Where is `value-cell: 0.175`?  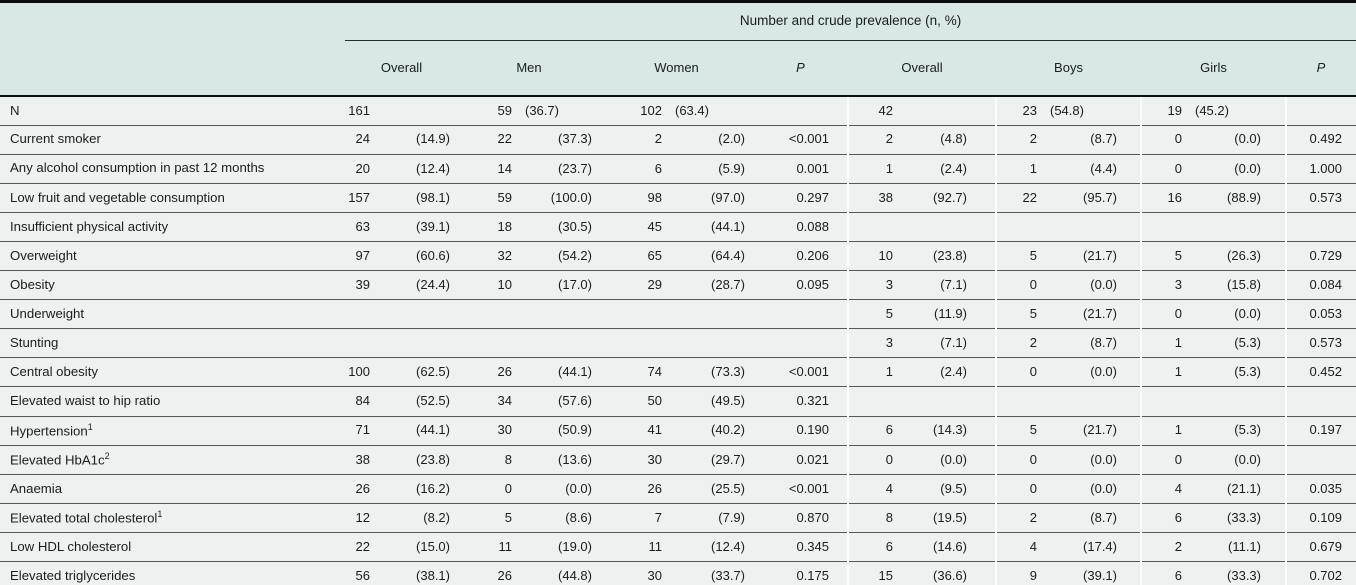 value-cell: 0.175 is located at coordinates (800, 573).